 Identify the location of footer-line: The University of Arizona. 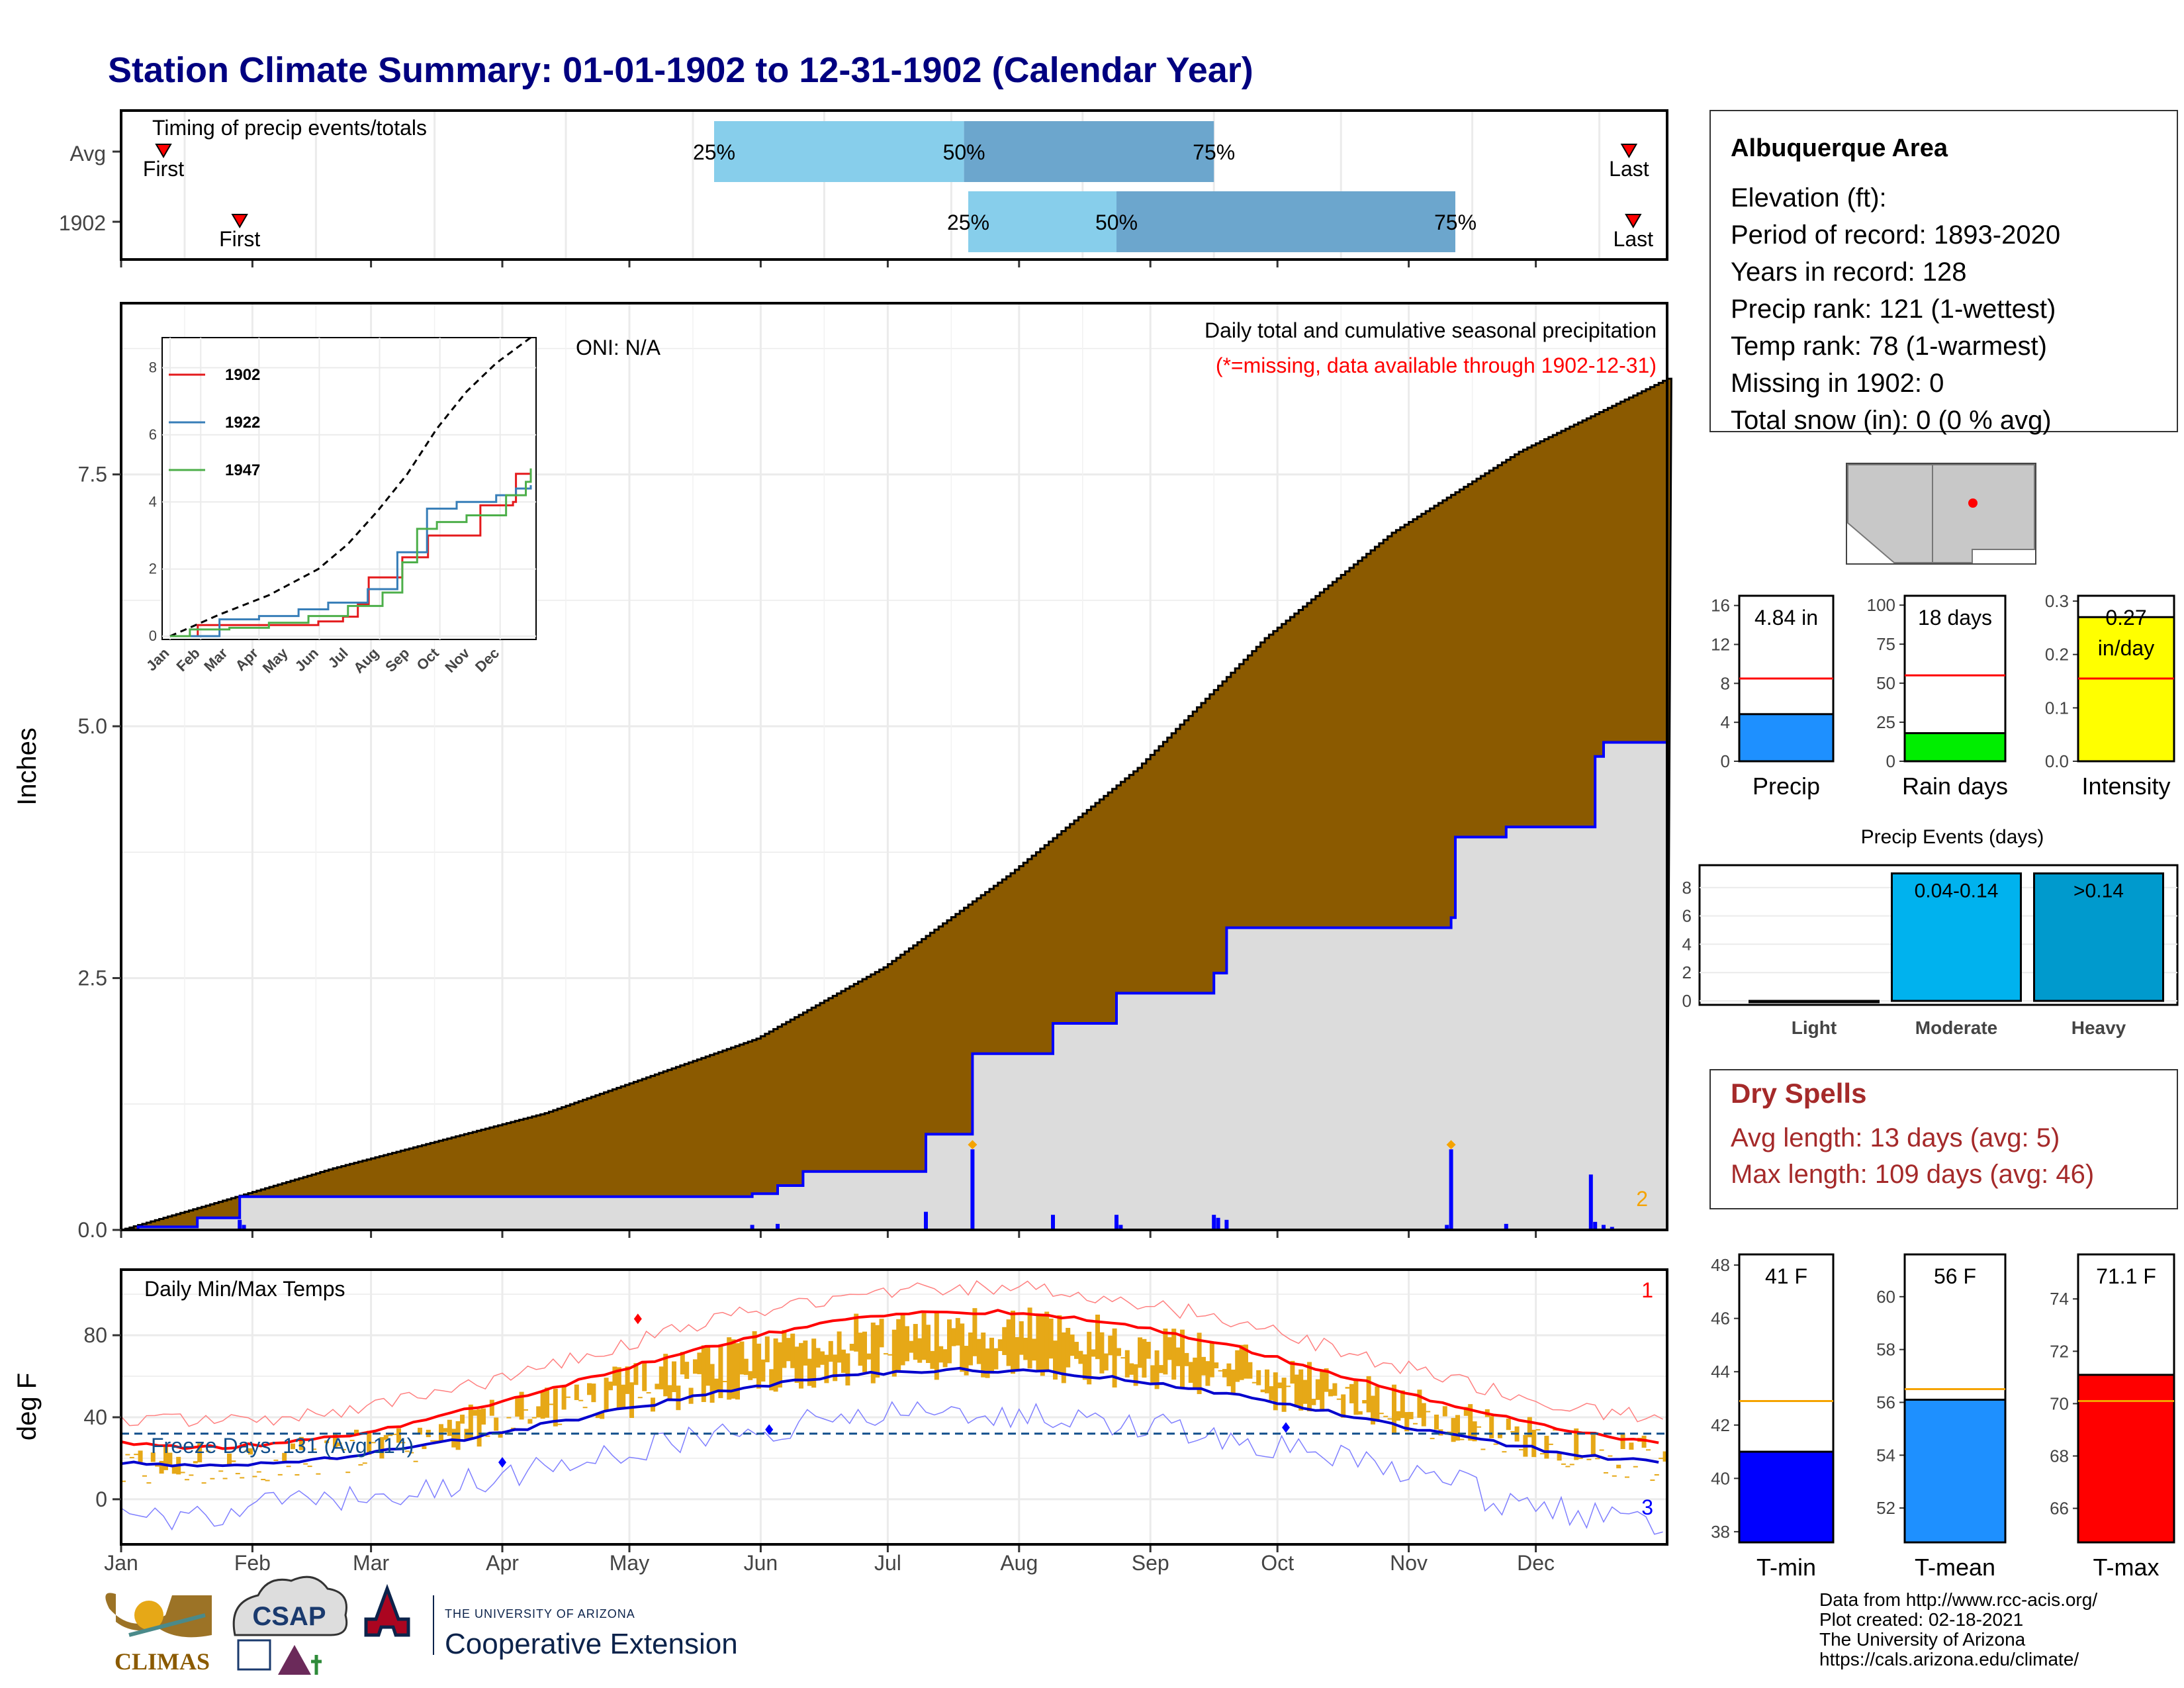
(1922, 1639).